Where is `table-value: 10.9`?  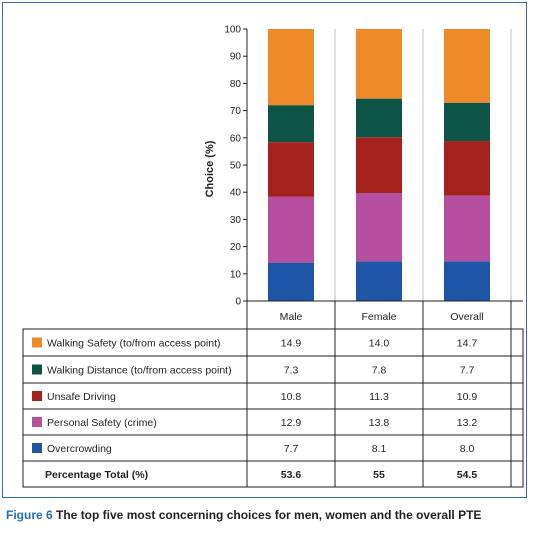 table-value: 10.9 is located at coordinates (467, 397).